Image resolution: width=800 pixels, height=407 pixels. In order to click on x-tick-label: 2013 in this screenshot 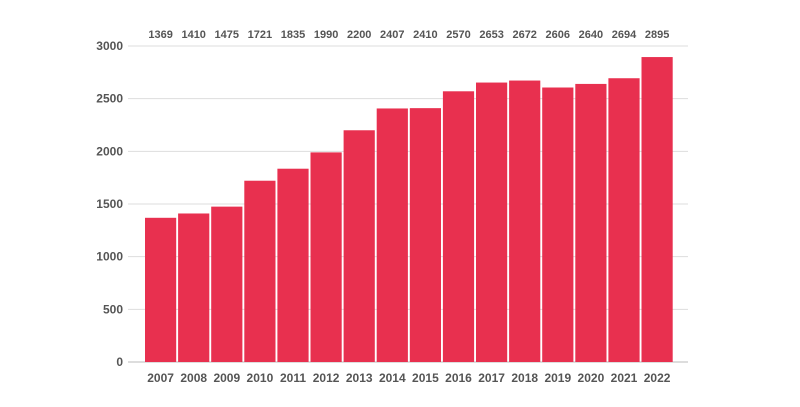, I will do `click(359, 378)`.